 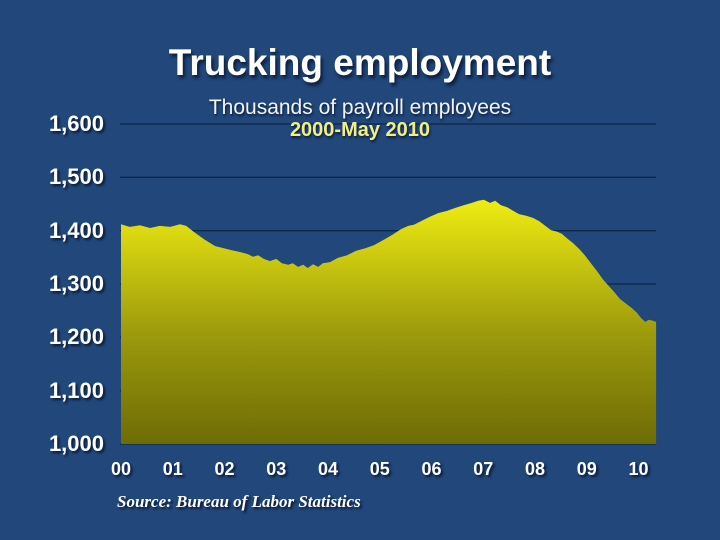 What do you see at coordinates (76, 390) in the screenshot?
I see `y-tick-label: 1,100` at bounding box center [76, 390].